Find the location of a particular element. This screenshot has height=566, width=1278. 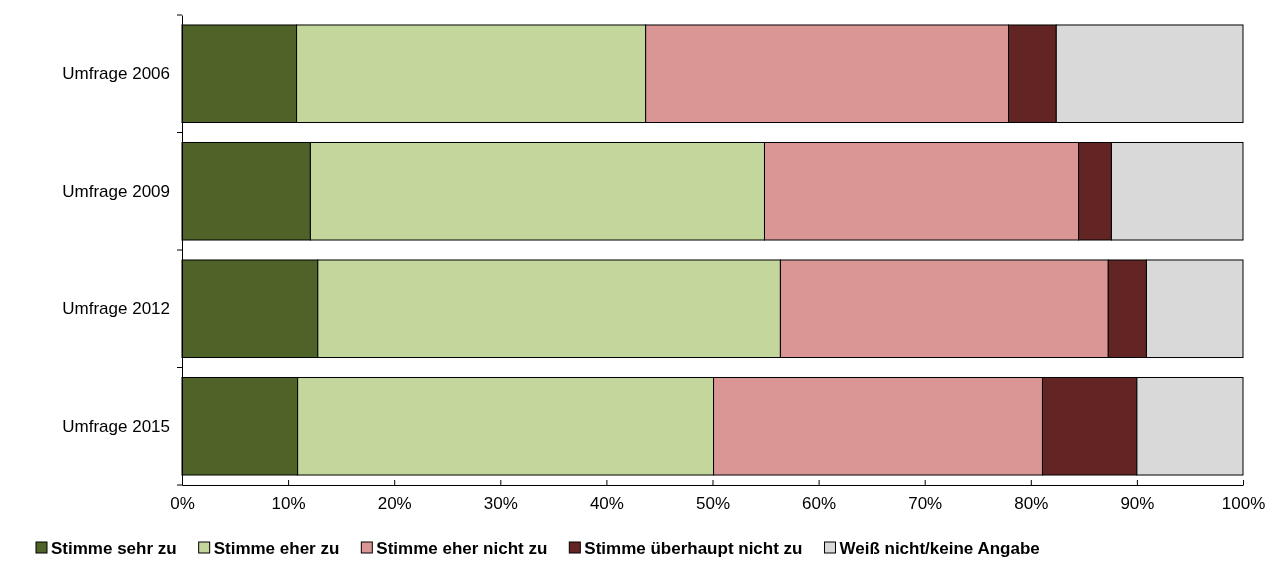

x-tick-label: 80% is located at coordinates (1031, 504).